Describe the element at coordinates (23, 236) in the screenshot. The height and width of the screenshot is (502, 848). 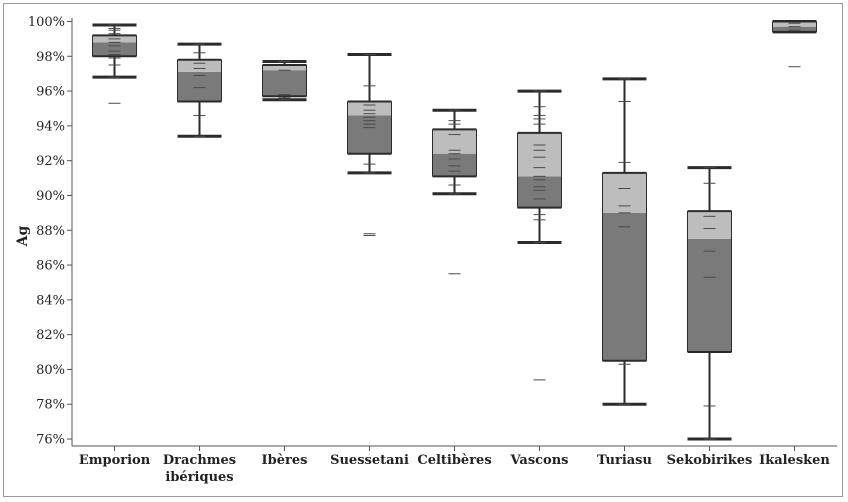
I see `y-axis-title: Ag` at that location.